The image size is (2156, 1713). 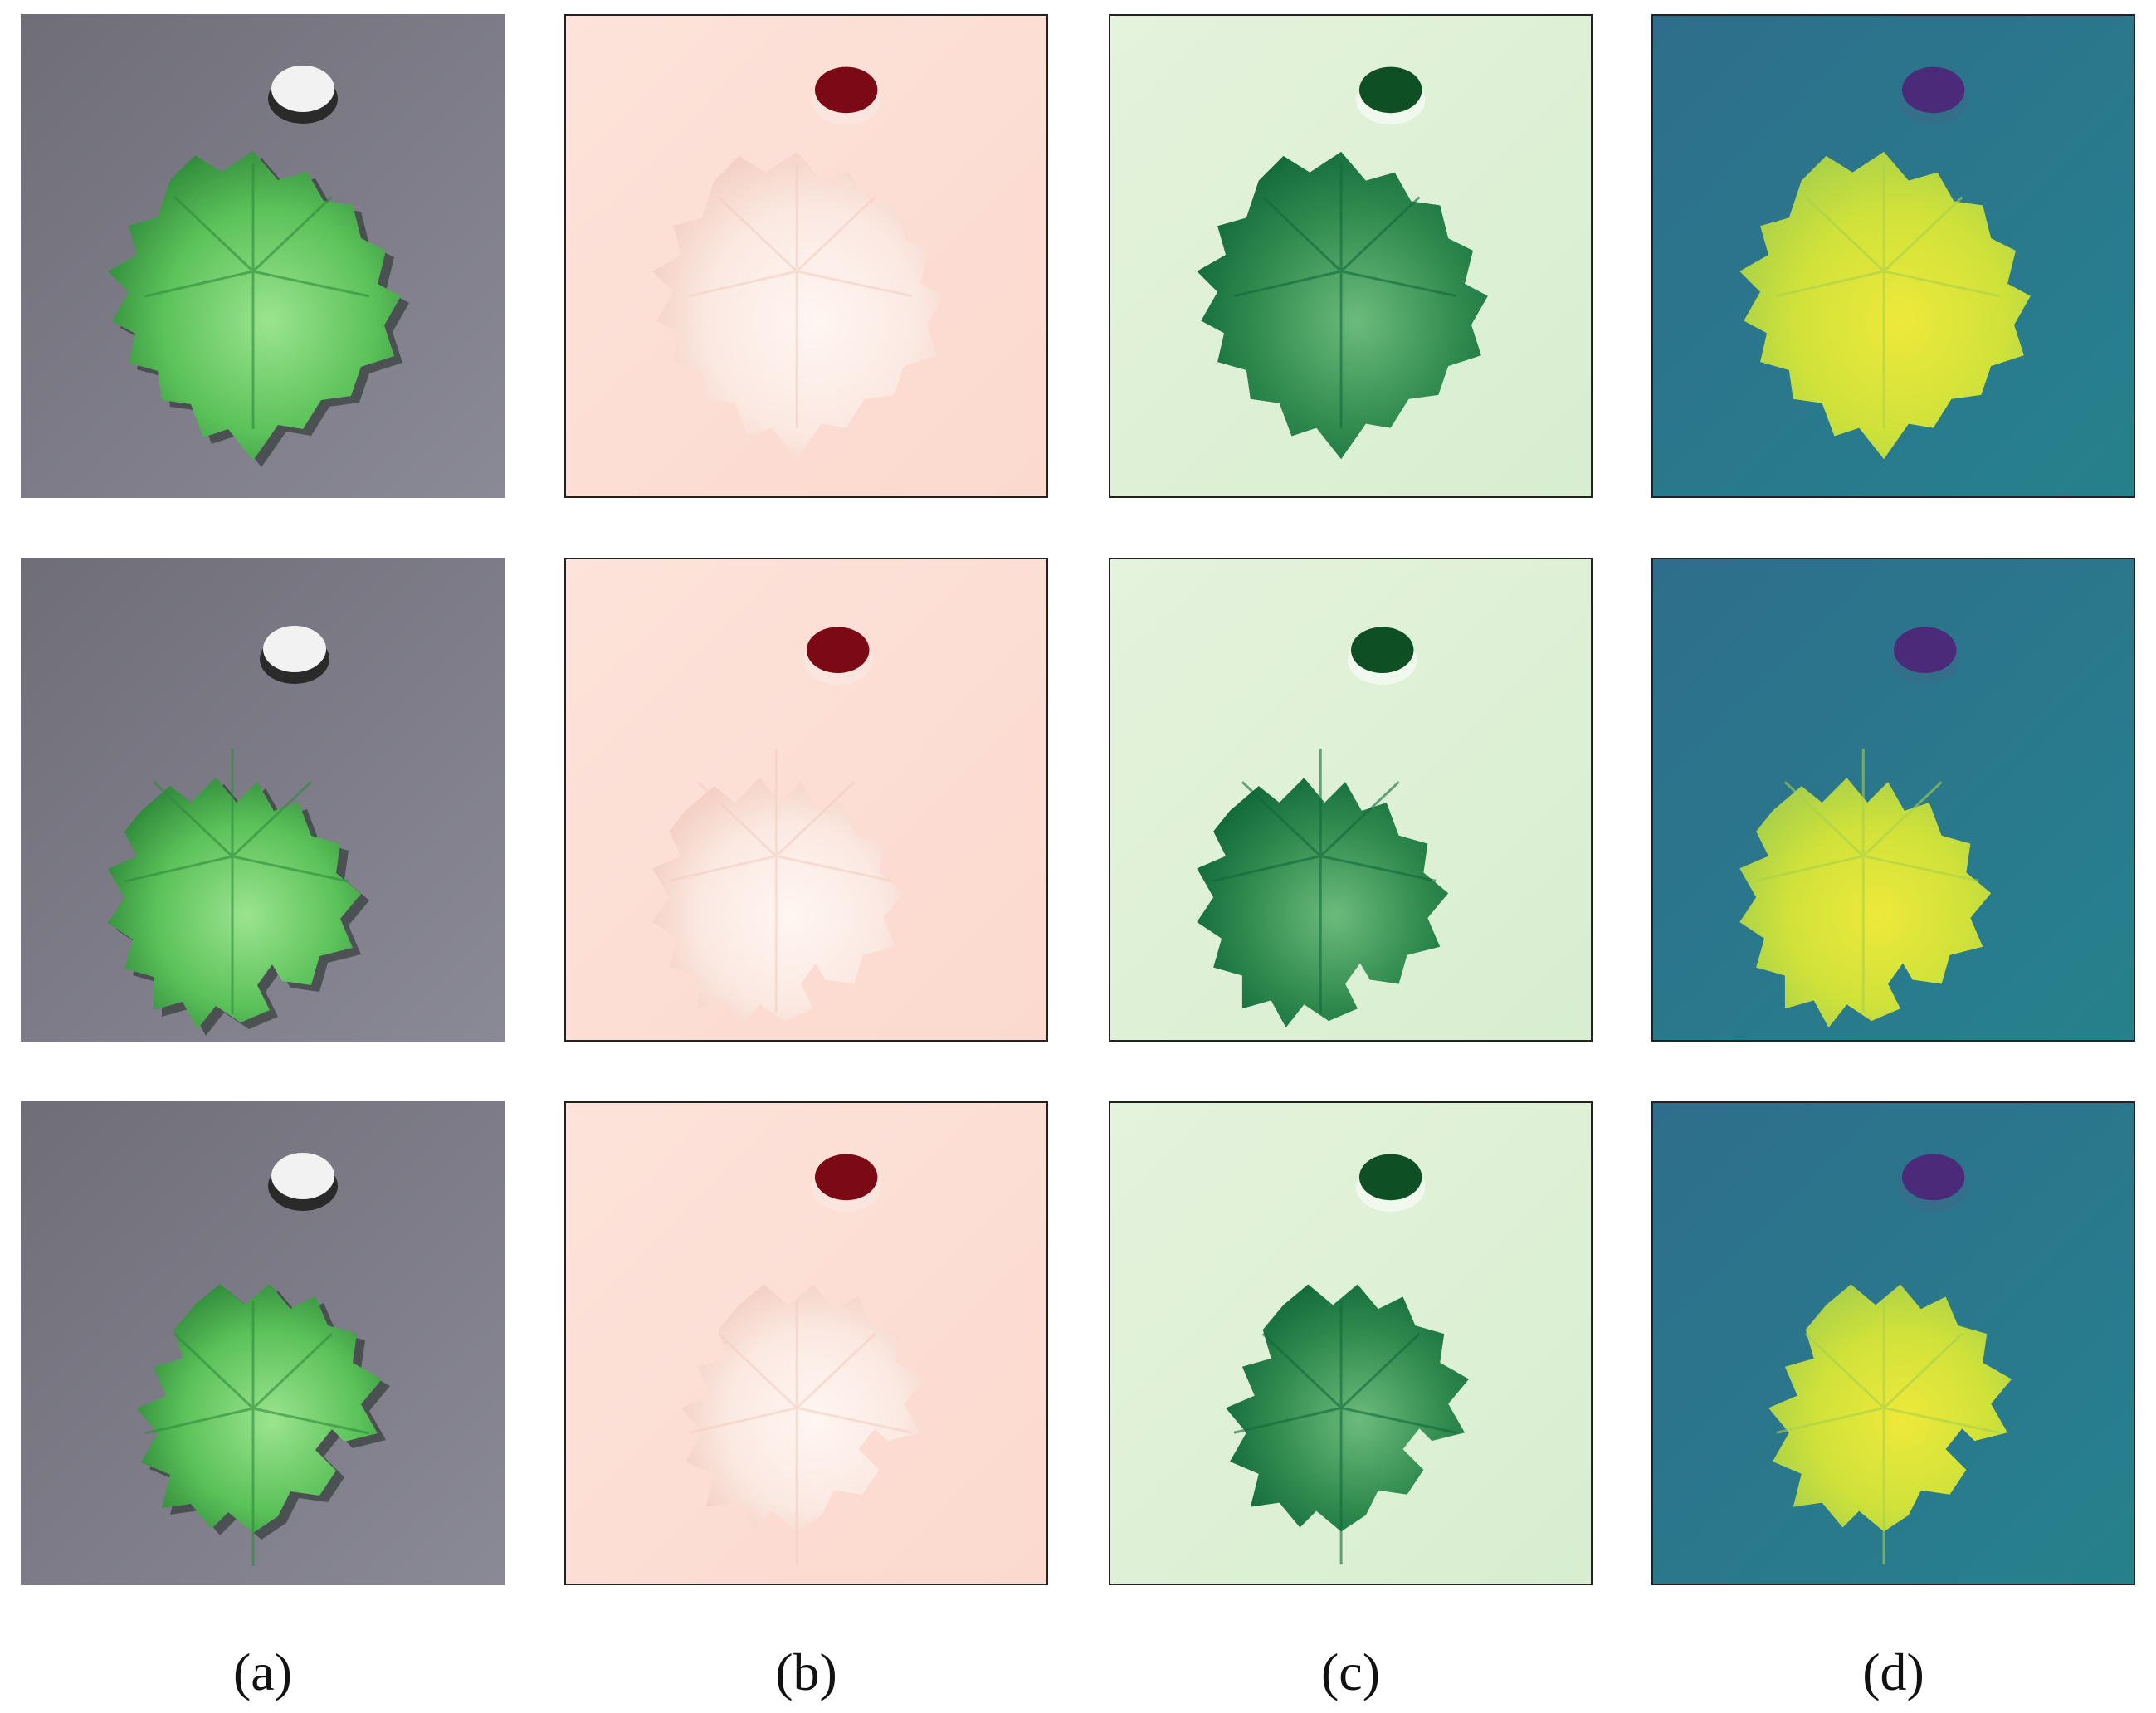 I want to click on caption-a: (a), so click(x=262, y=1671).